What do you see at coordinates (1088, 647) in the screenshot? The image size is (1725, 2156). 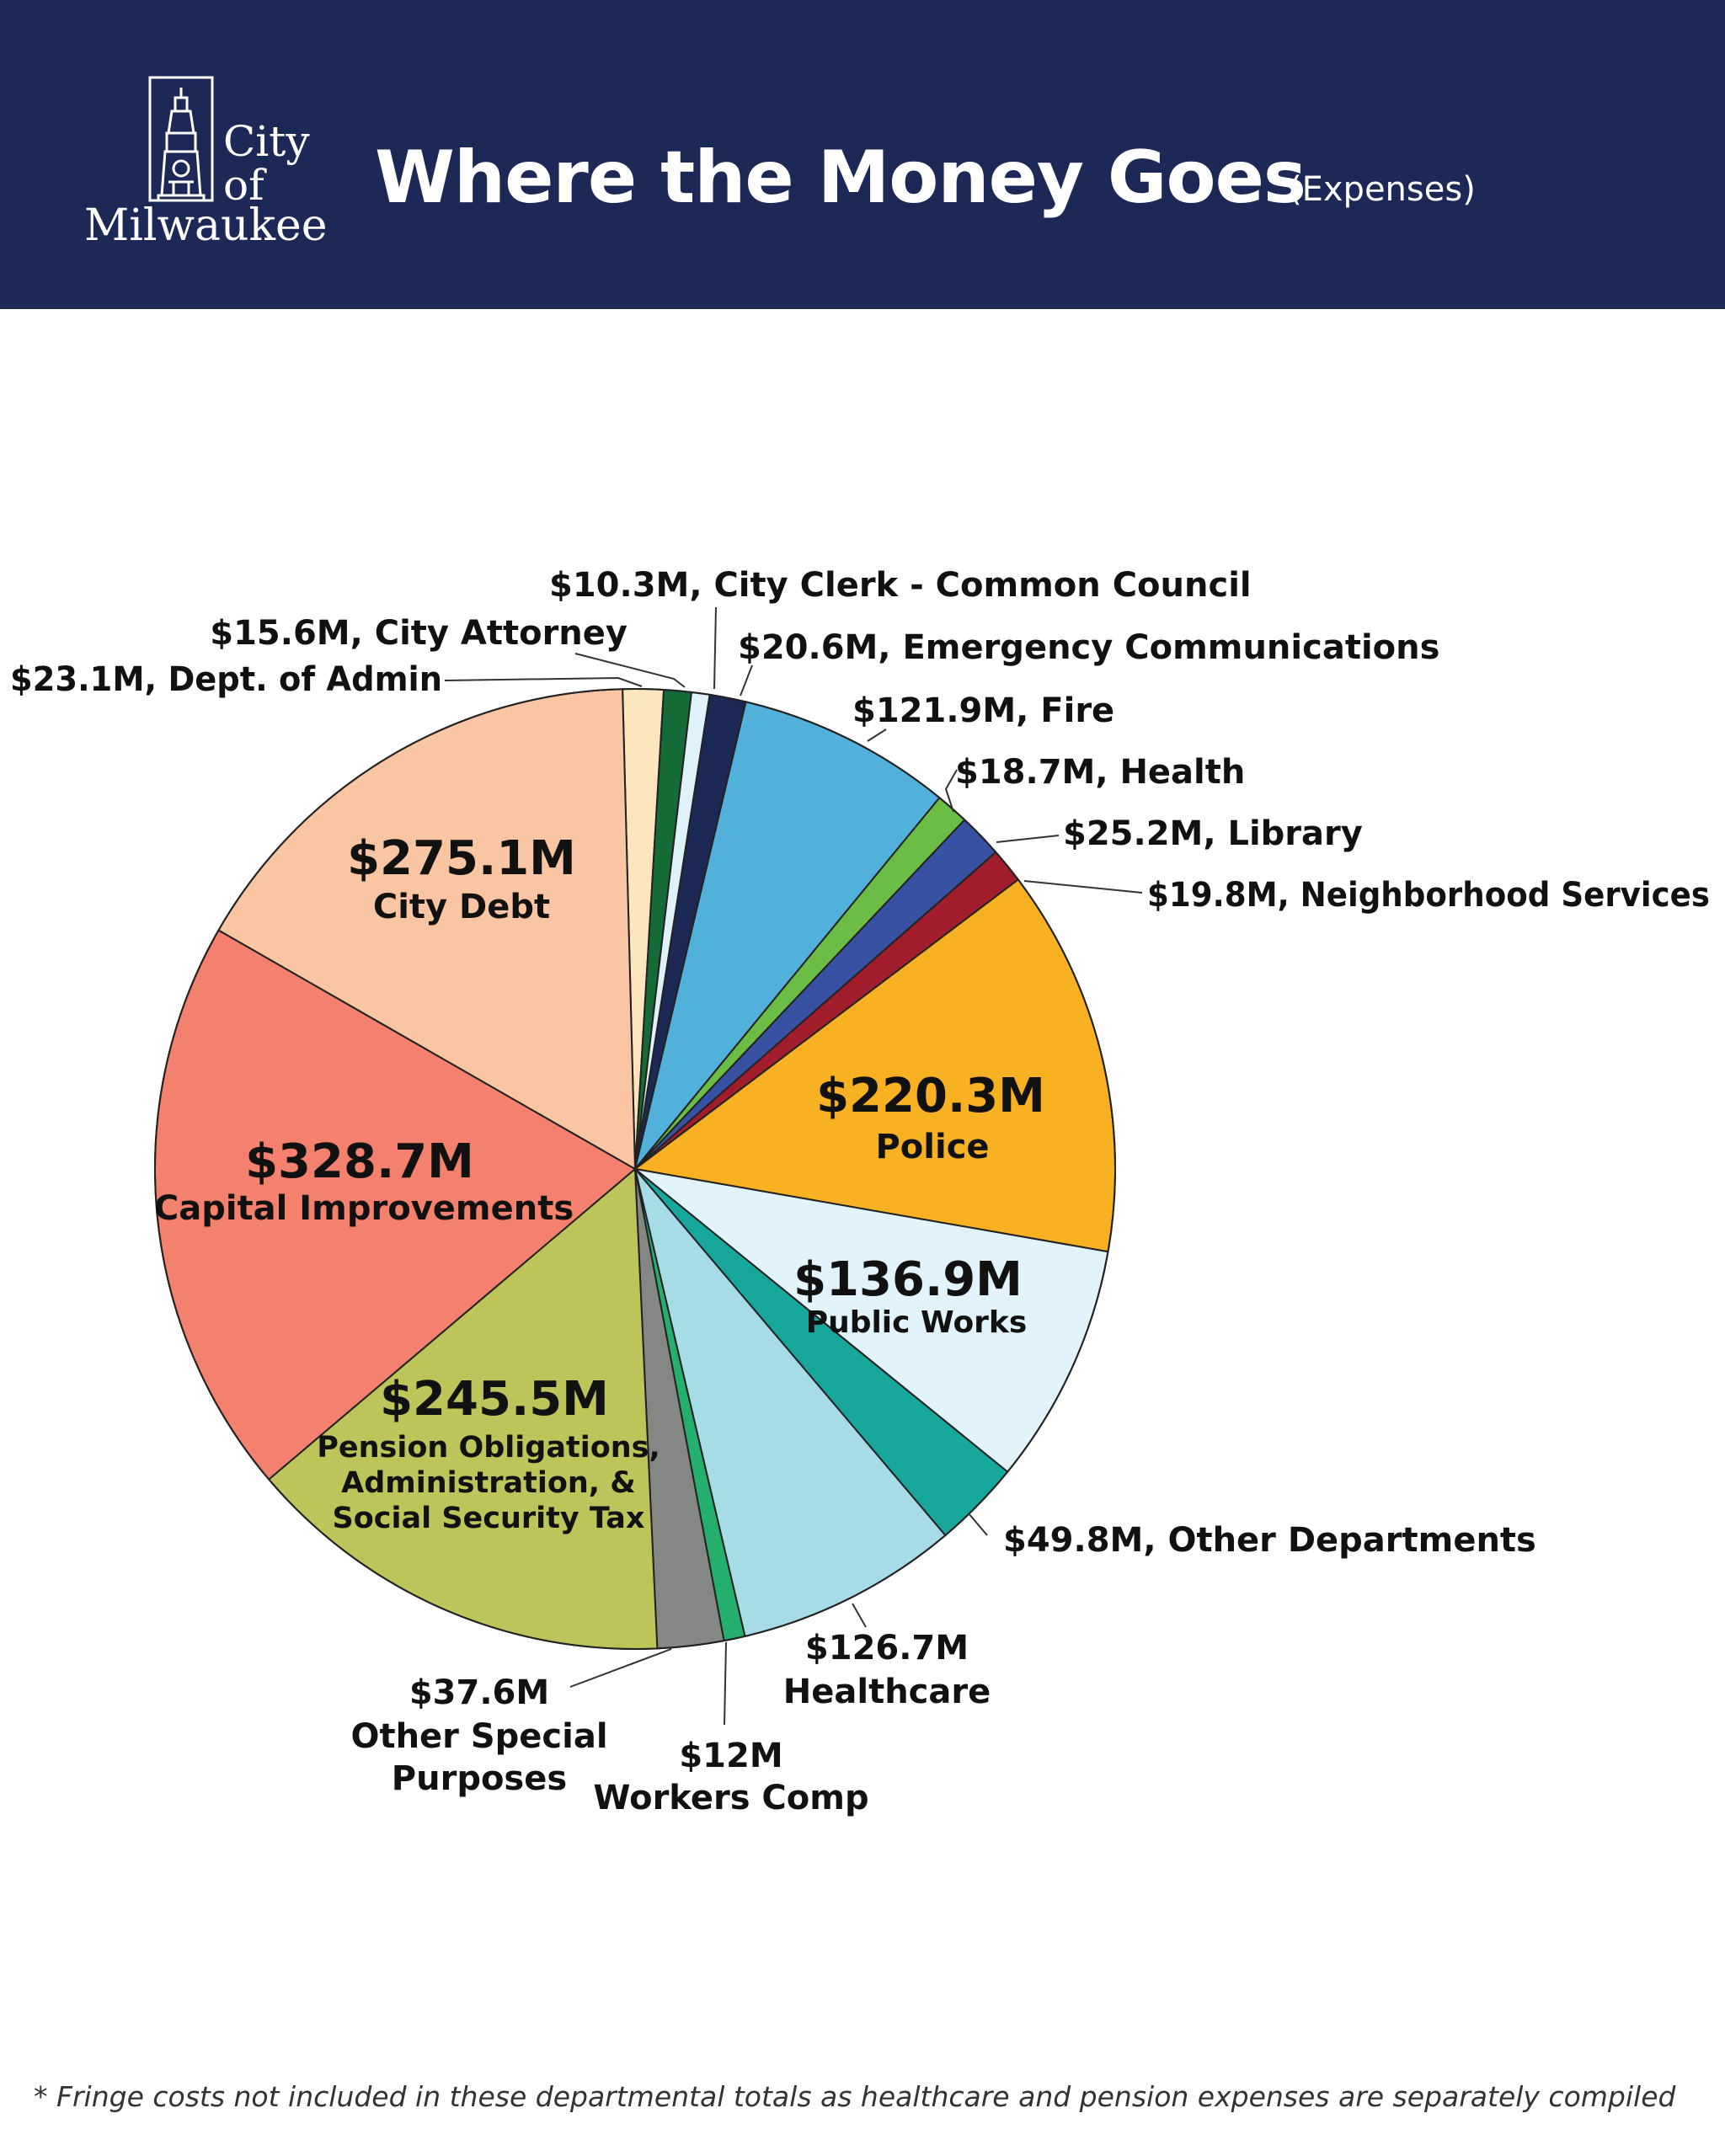 I see `slice-callout-label-emergency-communications: $20.6M, Emergency Communications` at bounding box center [1088, 647].